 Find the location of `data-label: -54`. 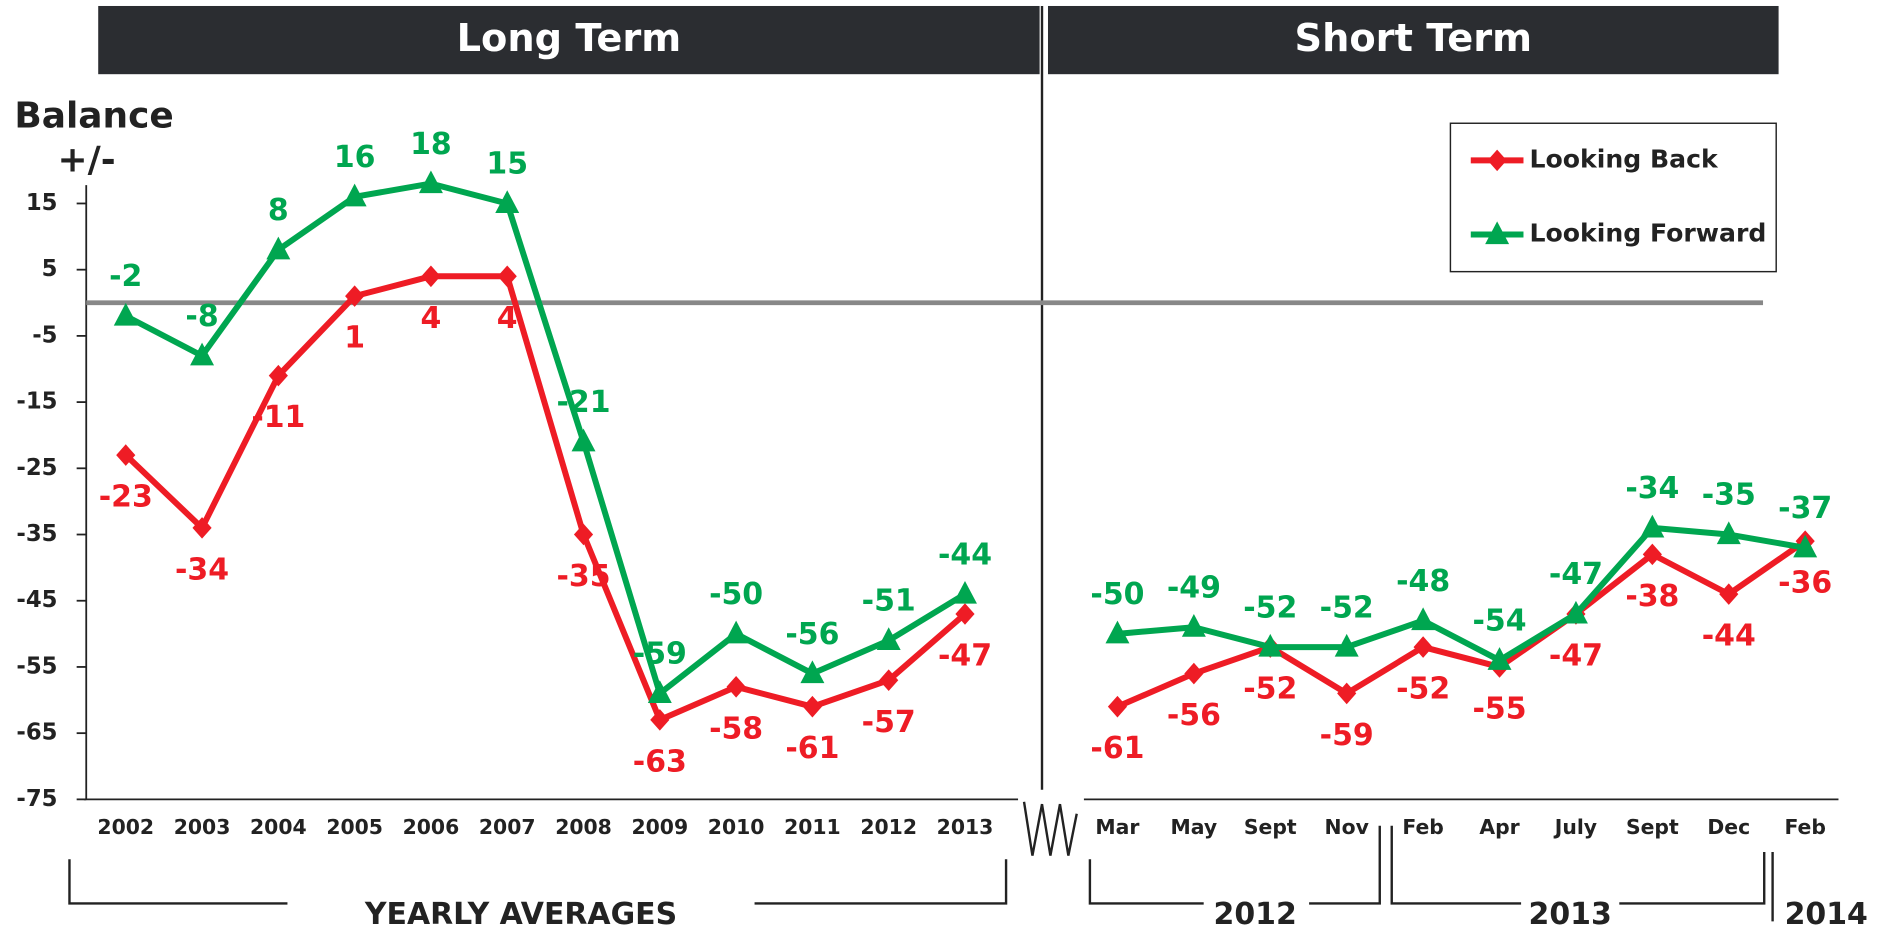

data-label: -54 is located at coordinates (1499, 621).